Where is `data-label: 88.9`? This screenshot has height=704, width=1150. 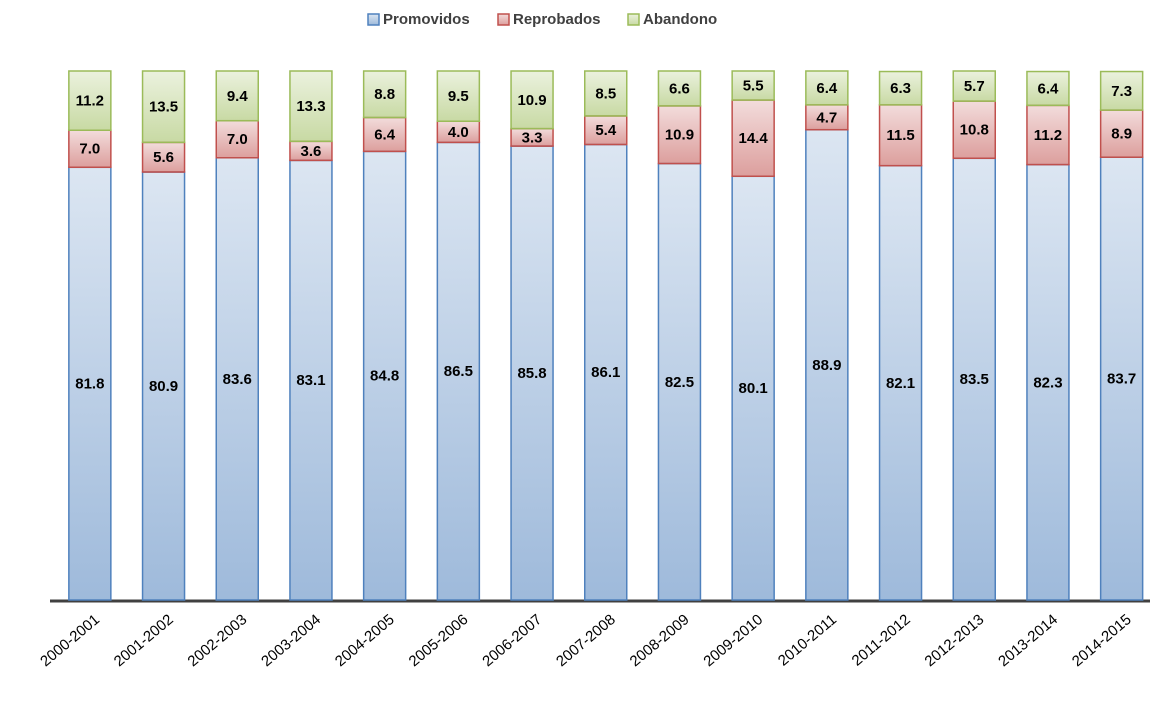 data-label: 88.9 is located at coordinates (826, 365).